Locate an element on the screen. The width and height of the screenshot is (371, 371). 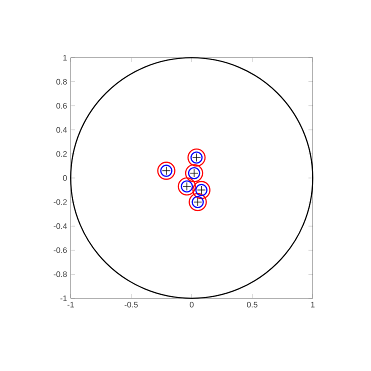
y-tick-label: 0.2 is located at coordinates (61, 154).